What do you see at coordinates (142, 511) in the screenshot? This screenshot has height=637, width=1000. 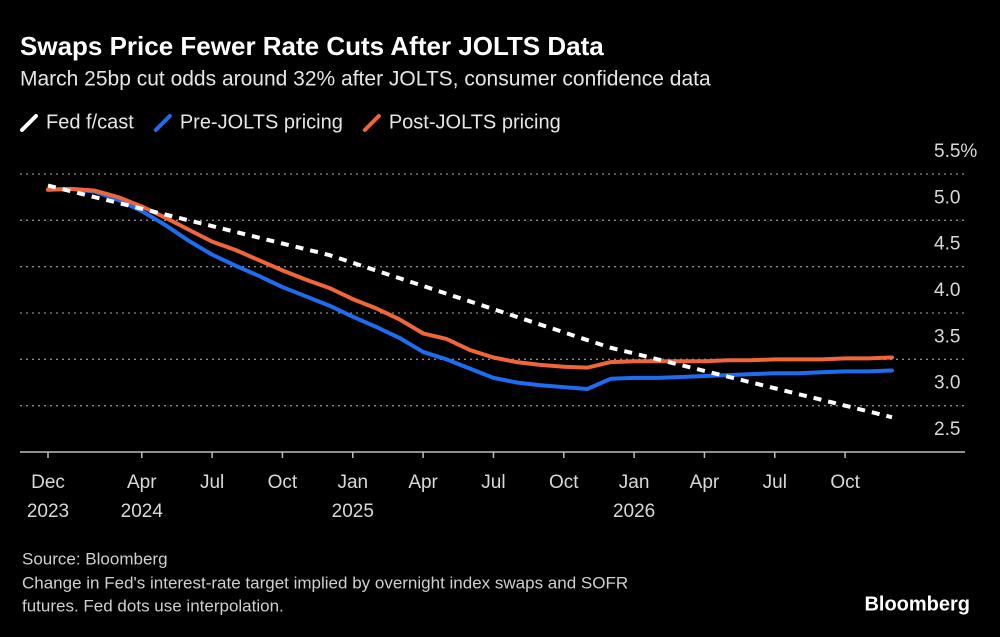 I see `x-tick-label: 2024` at bounding box center [142, 511].